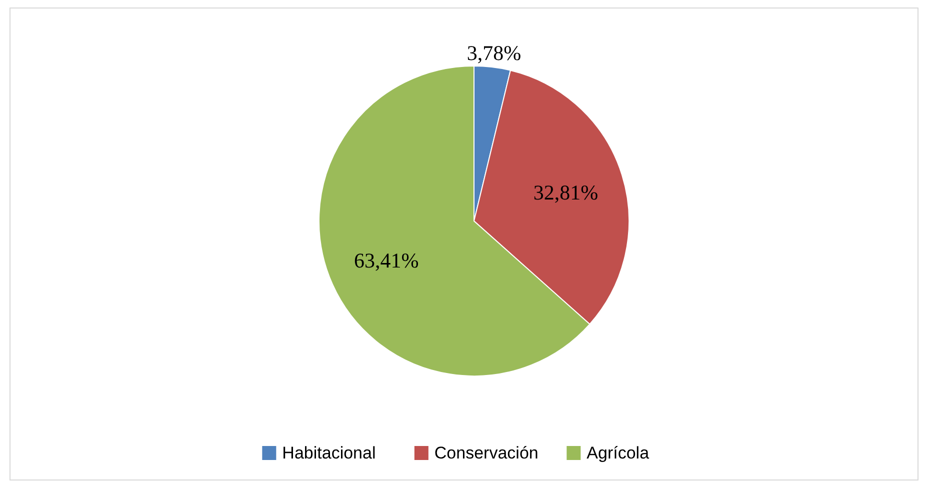 This screenshot has height=487, width=925. I want to click on data-label: 63,41%, so click(386, 260).